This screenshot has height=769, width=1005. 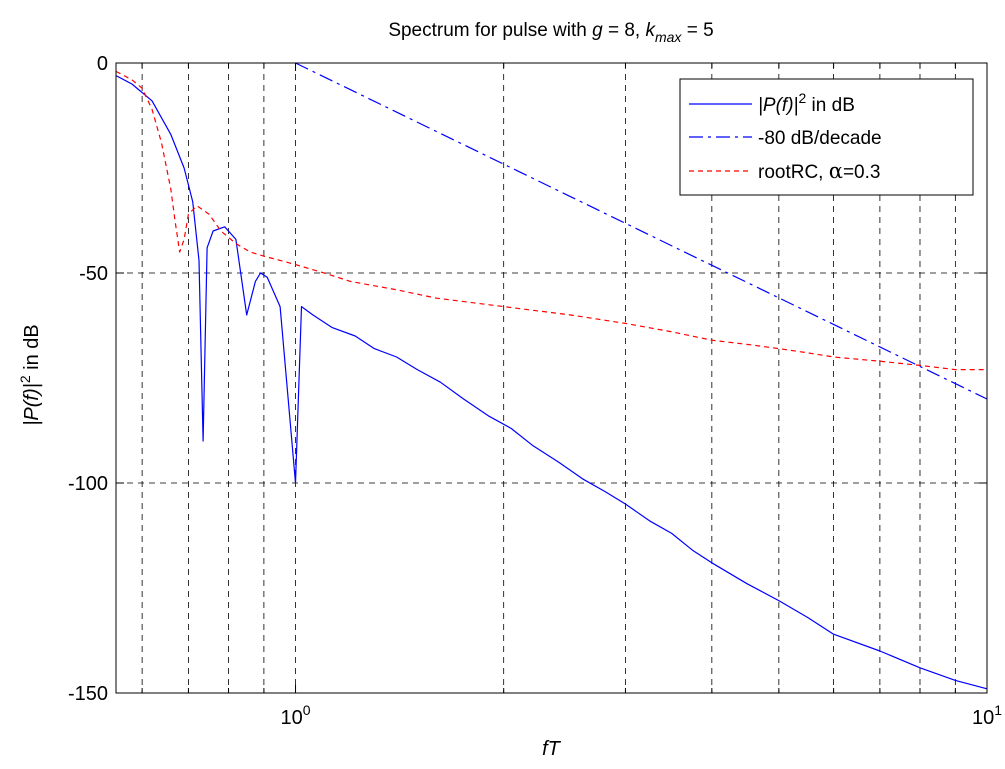 What do you see at coordinates (102, 64) in the screenshot?
I see `y-tick-label: 0` at bounding box center [102, 64].